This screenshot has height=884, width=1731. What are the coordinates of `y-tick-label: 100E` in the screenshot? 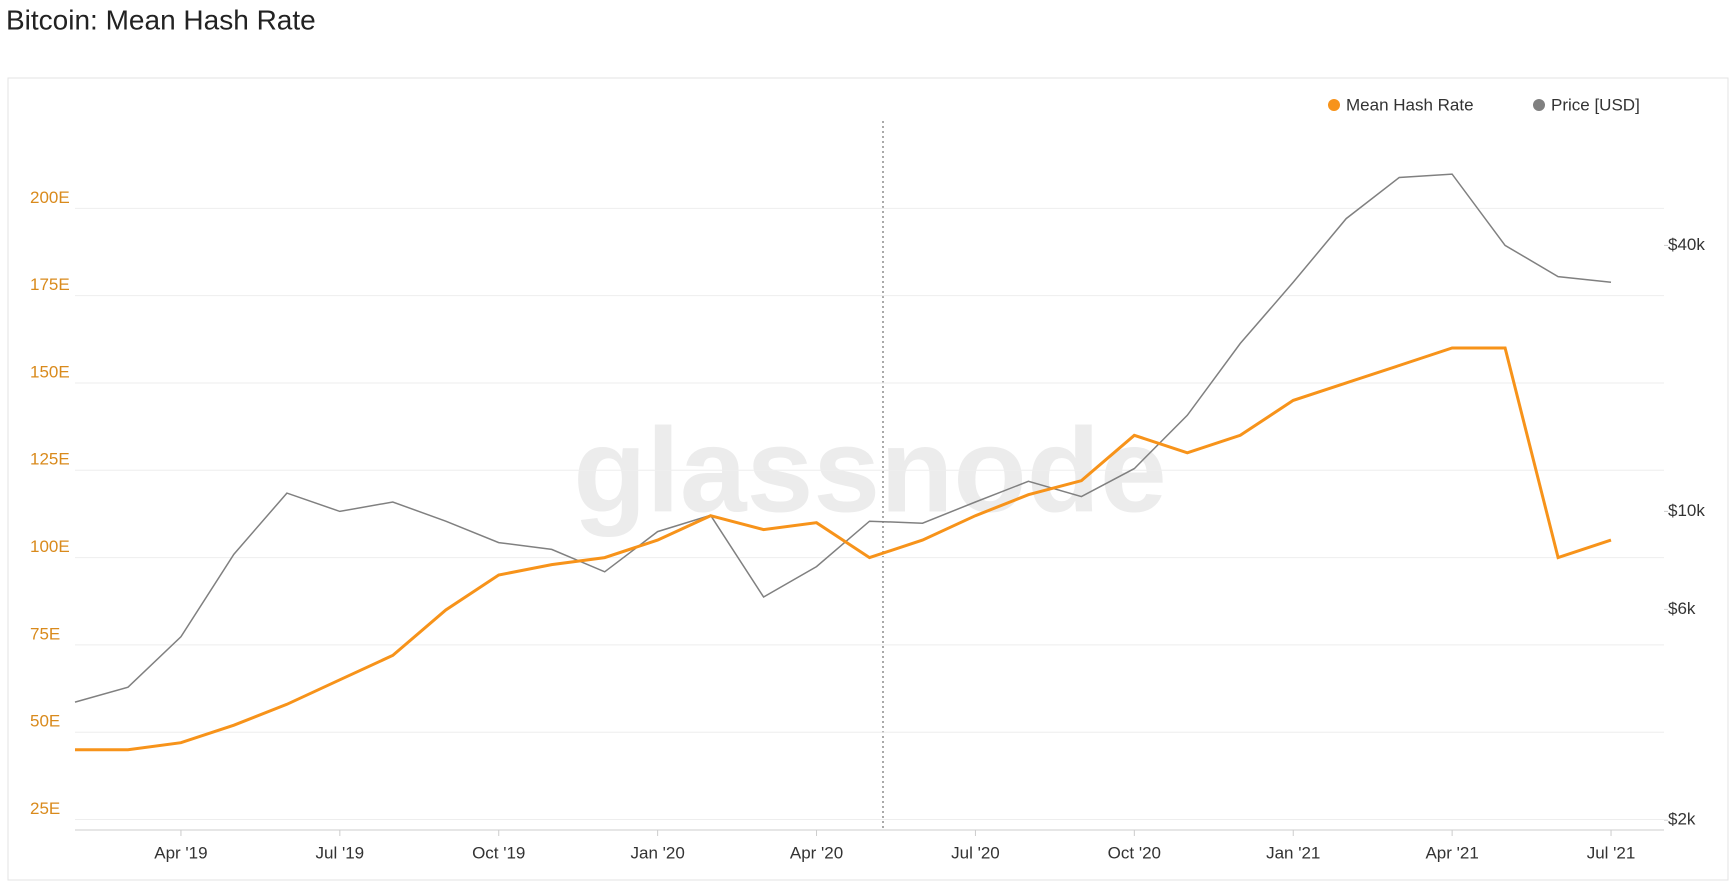 It's located at (50, 546).